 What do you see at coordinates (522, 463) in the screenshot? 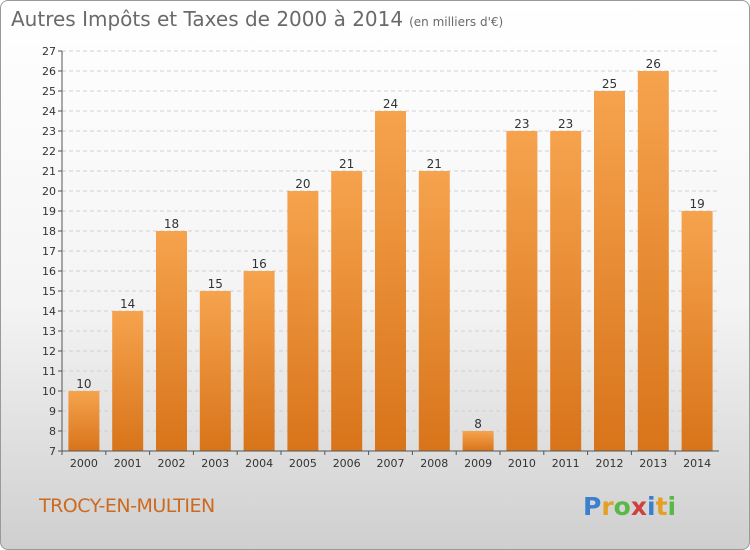
I see `x-tick-label: 2010` at bounding box center [522, 463].